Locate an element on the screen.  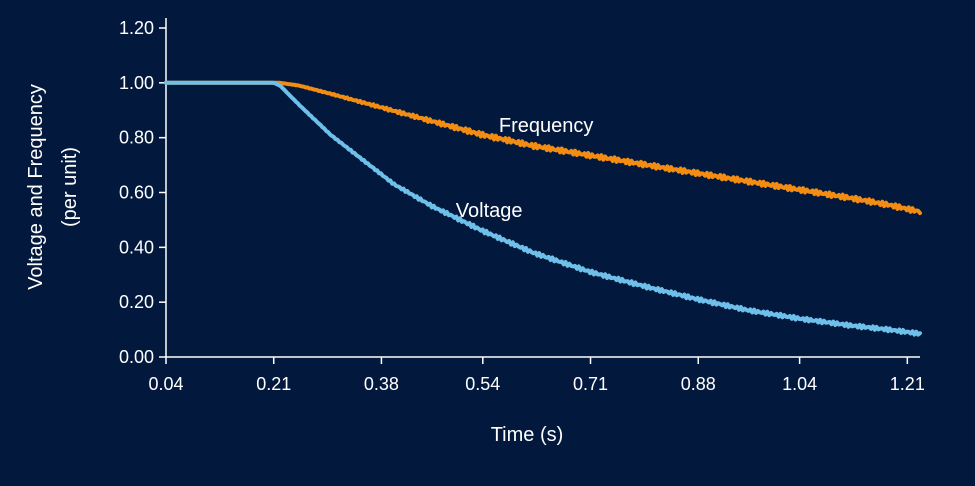
y-tick-label: 1.00 is located at coordinates (136, 83).